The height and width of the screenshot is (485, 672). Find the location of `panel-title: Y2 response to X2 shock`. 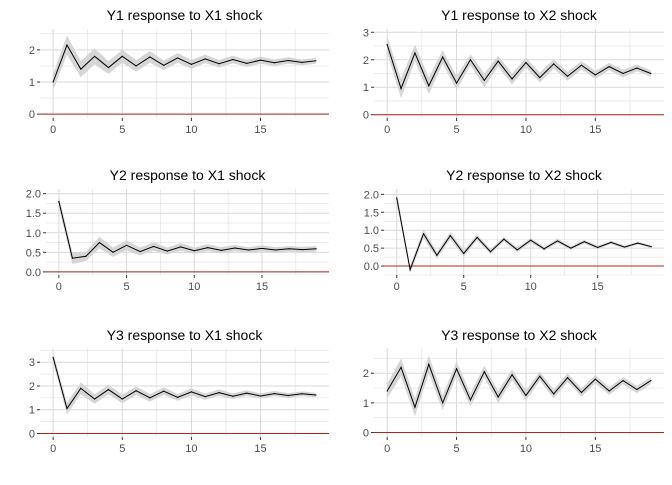

panel-title: Y2 response to X2 shock is located at coordinates (524, 175).